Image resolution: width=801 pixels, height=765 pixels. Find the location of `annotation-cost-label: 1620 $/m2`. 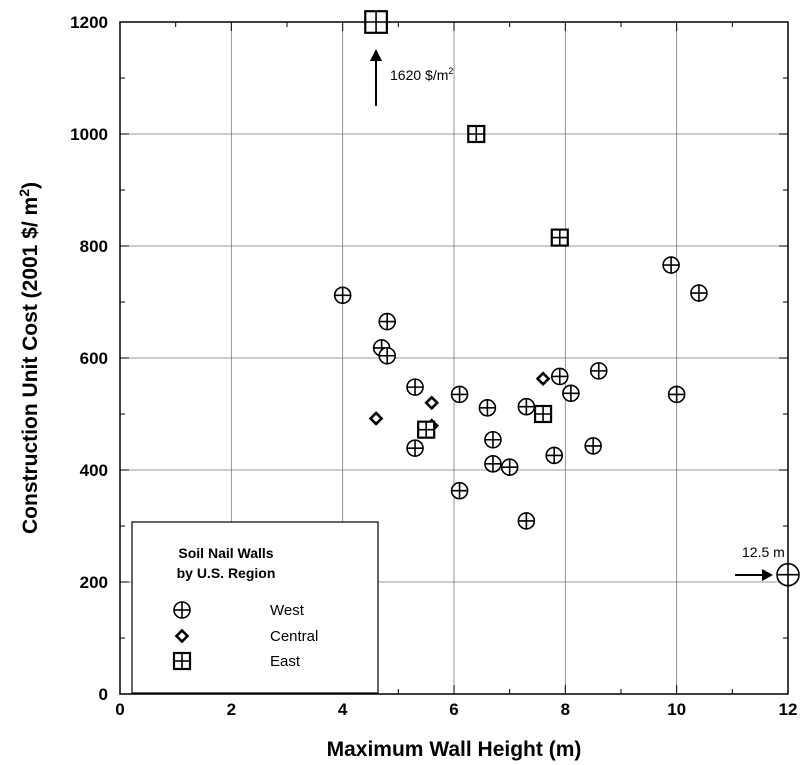

annotation-cost-label: 1620 $/m2 is located at coordinates (421, 74).